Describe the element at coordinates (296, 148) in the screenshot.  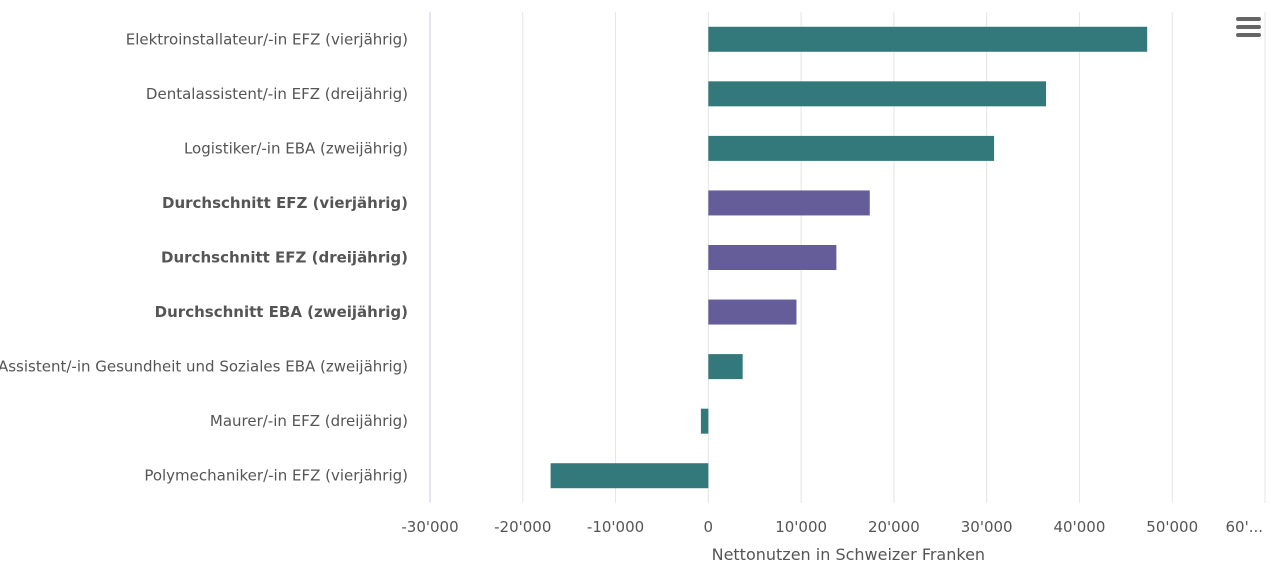
I see `category-label: Logistiker/-in EBA (zweijährig)` at that location.